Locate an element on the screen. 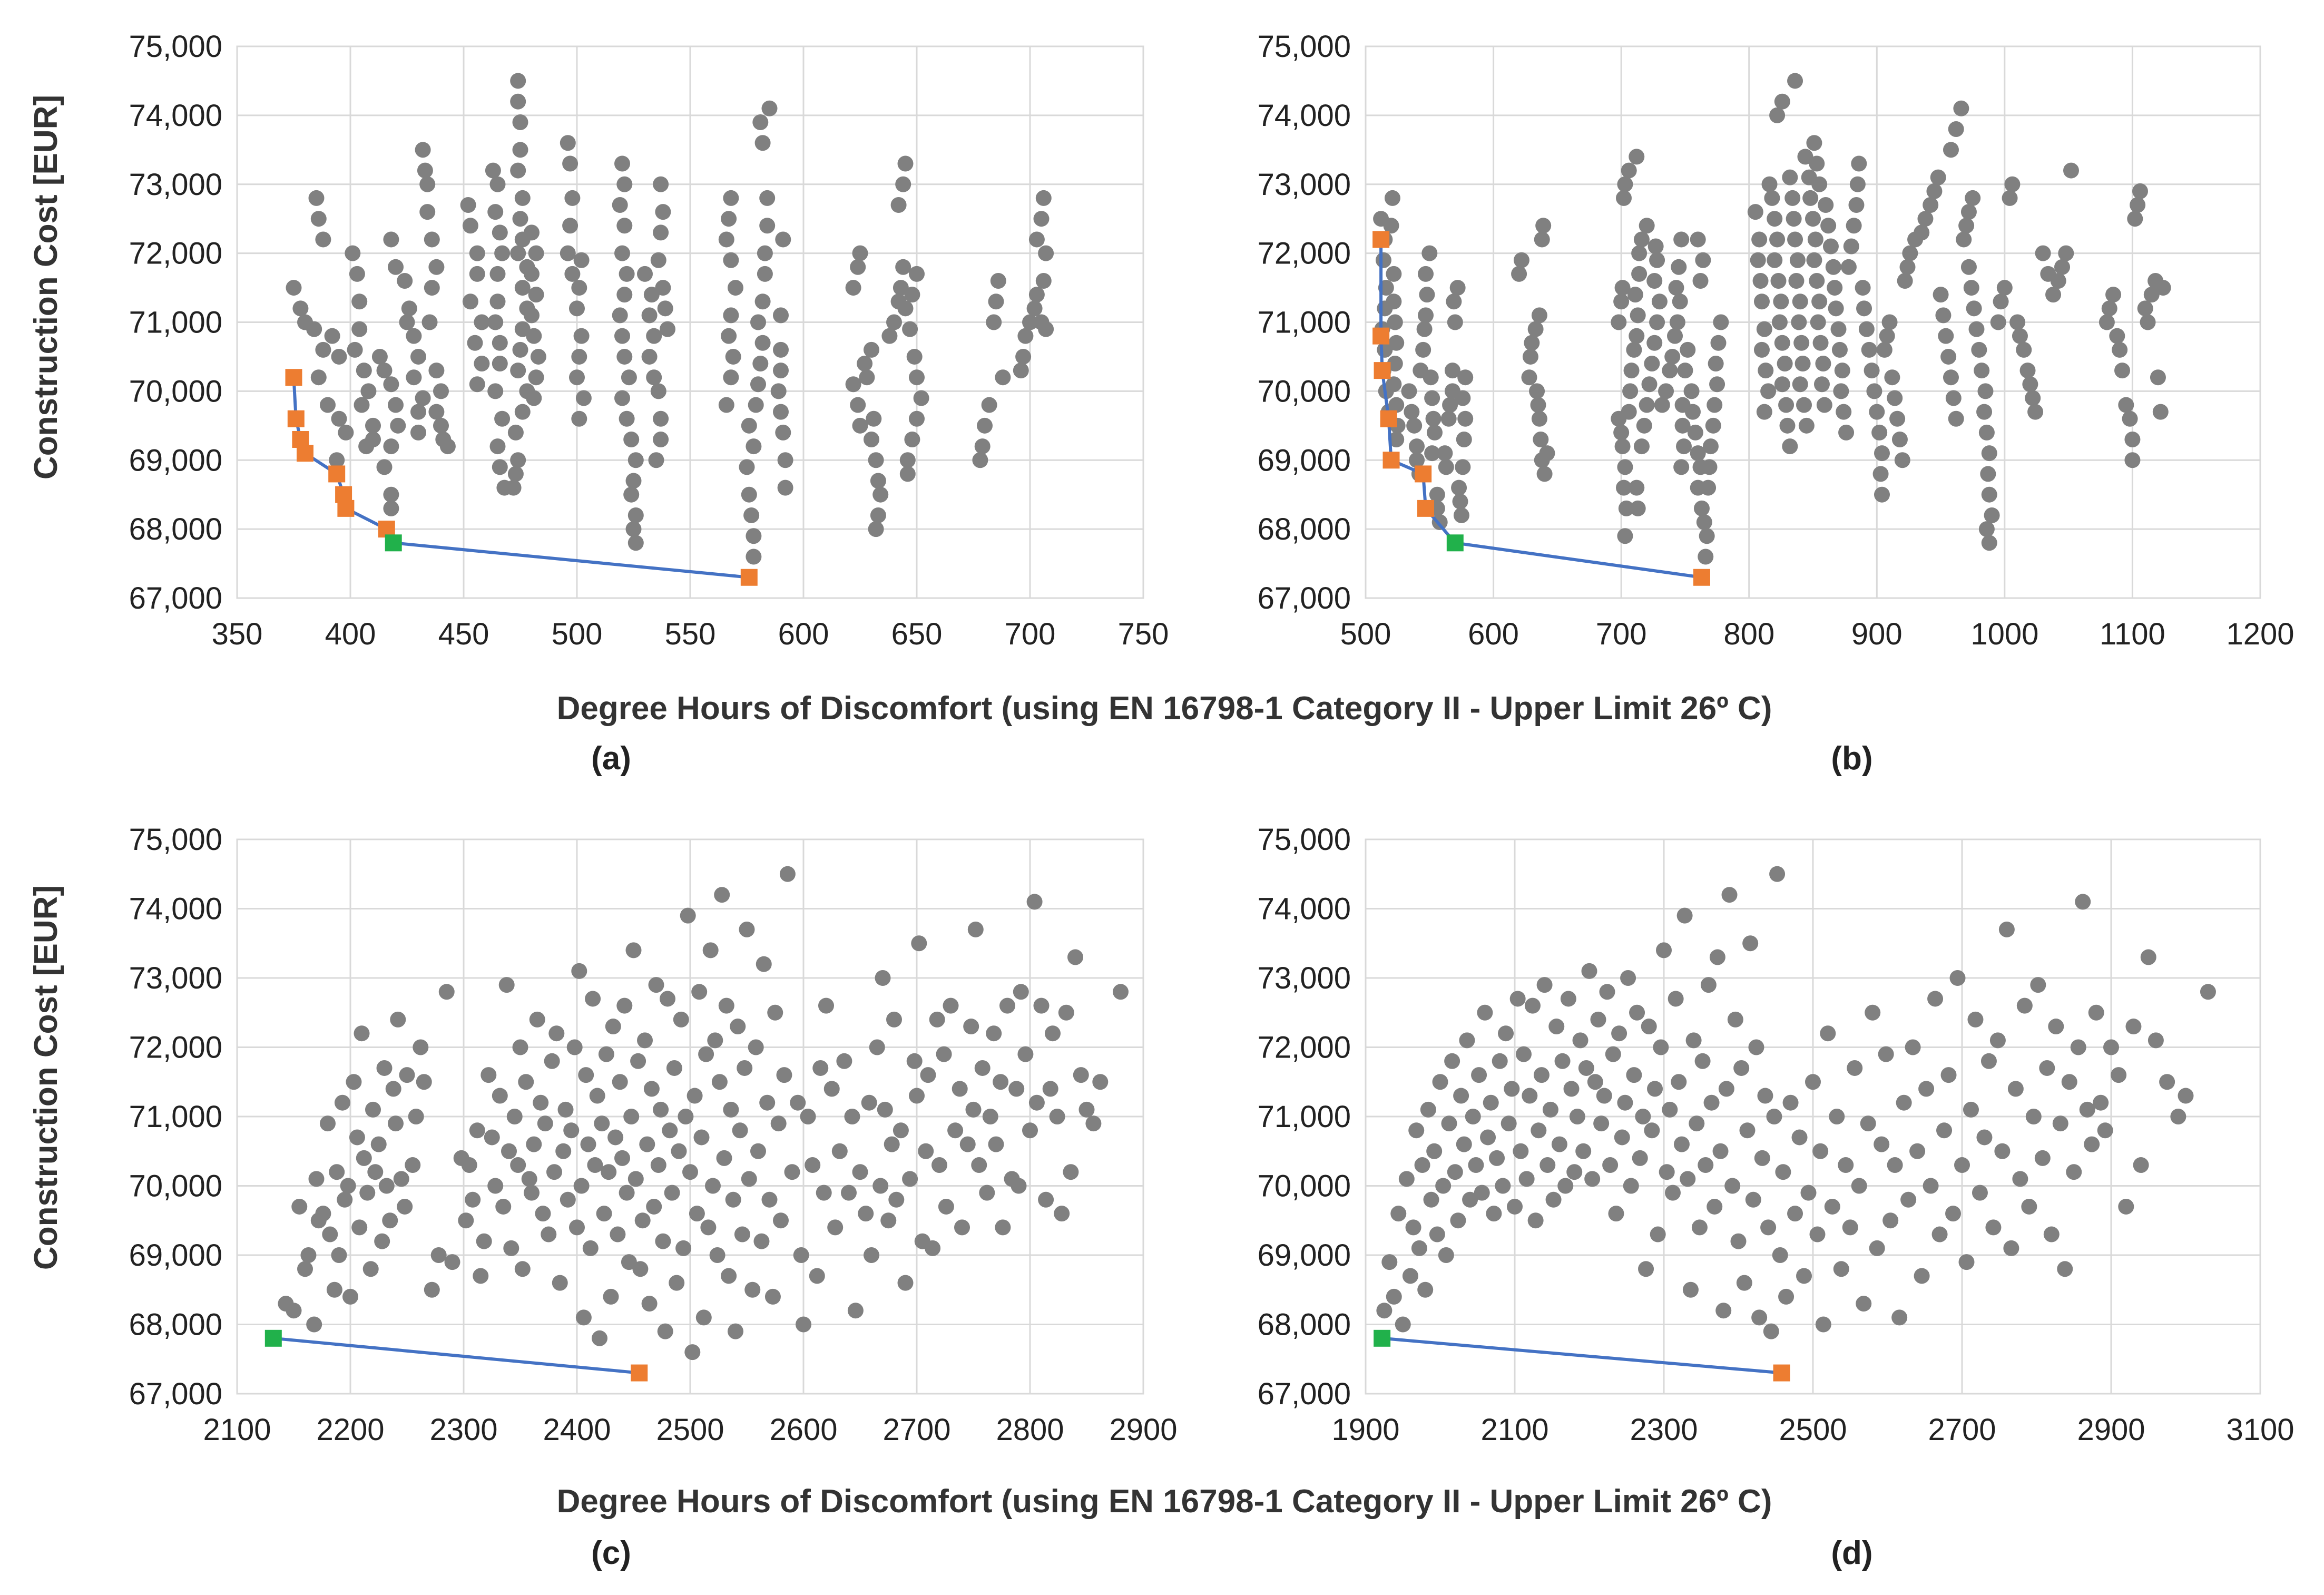 The image size is (2324, 1595). y-tick-label: 70,000 is located at coordinates (1304, 391).